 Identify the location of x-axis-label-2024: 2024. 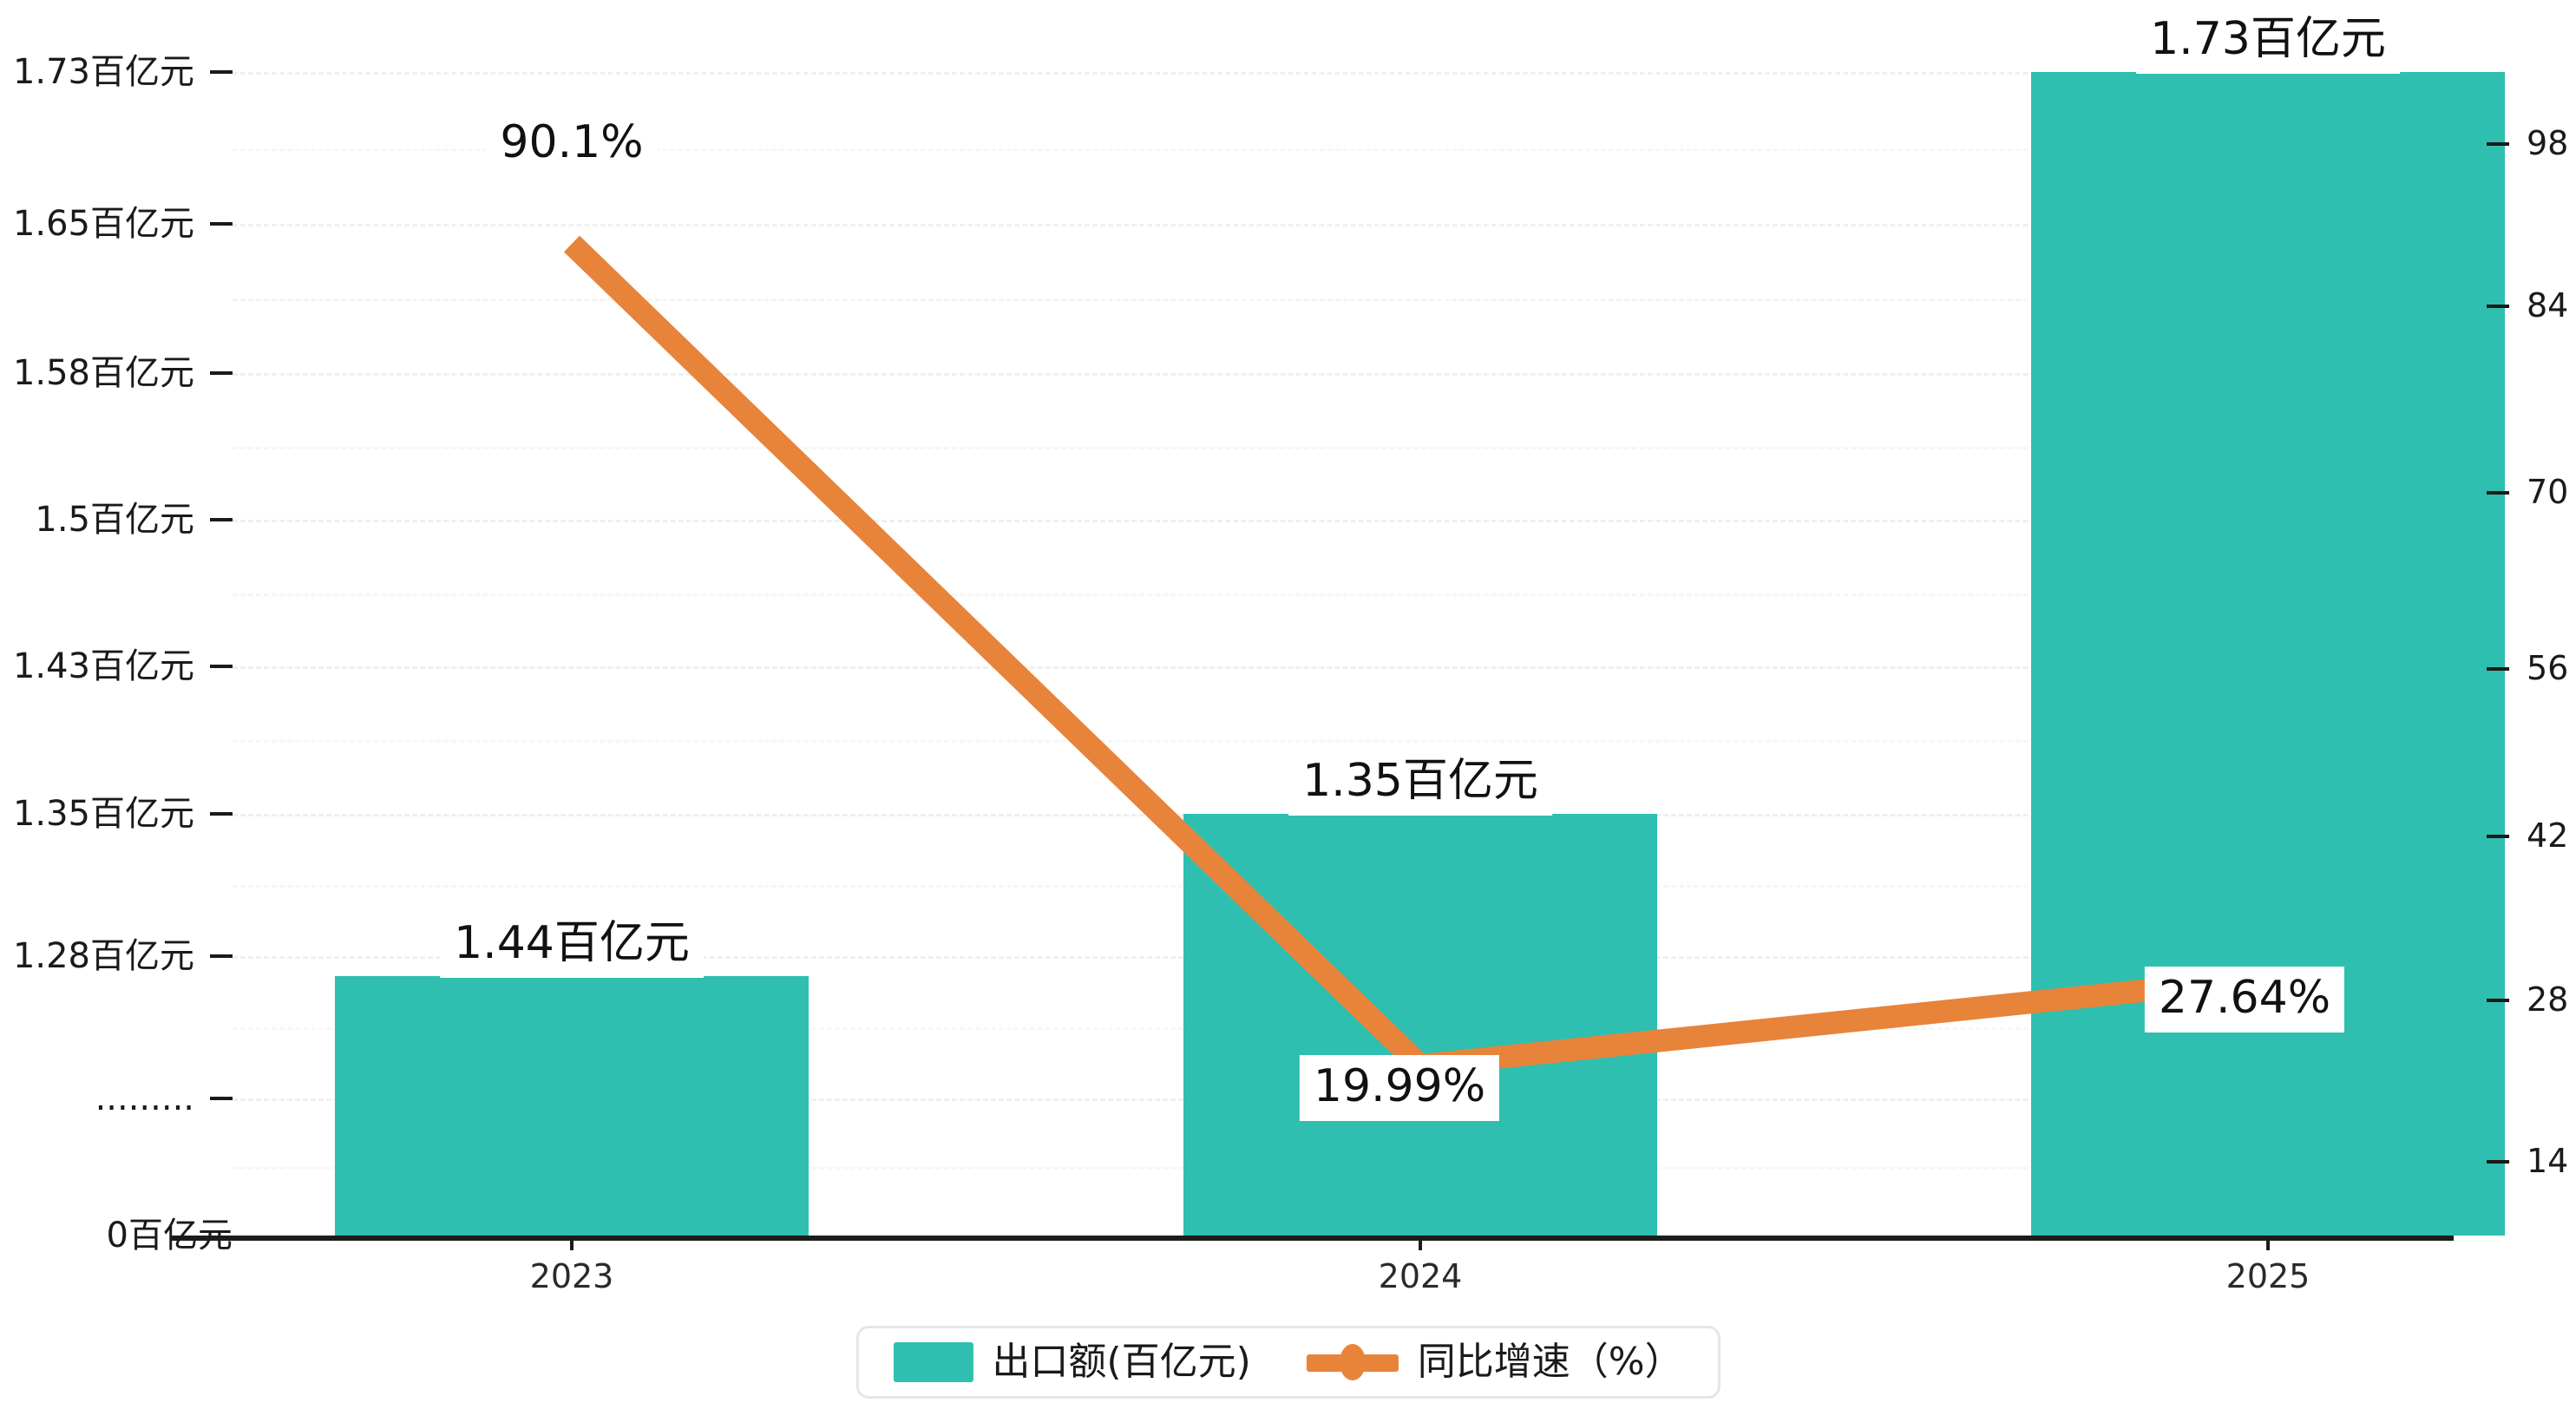
(1420, 1276).